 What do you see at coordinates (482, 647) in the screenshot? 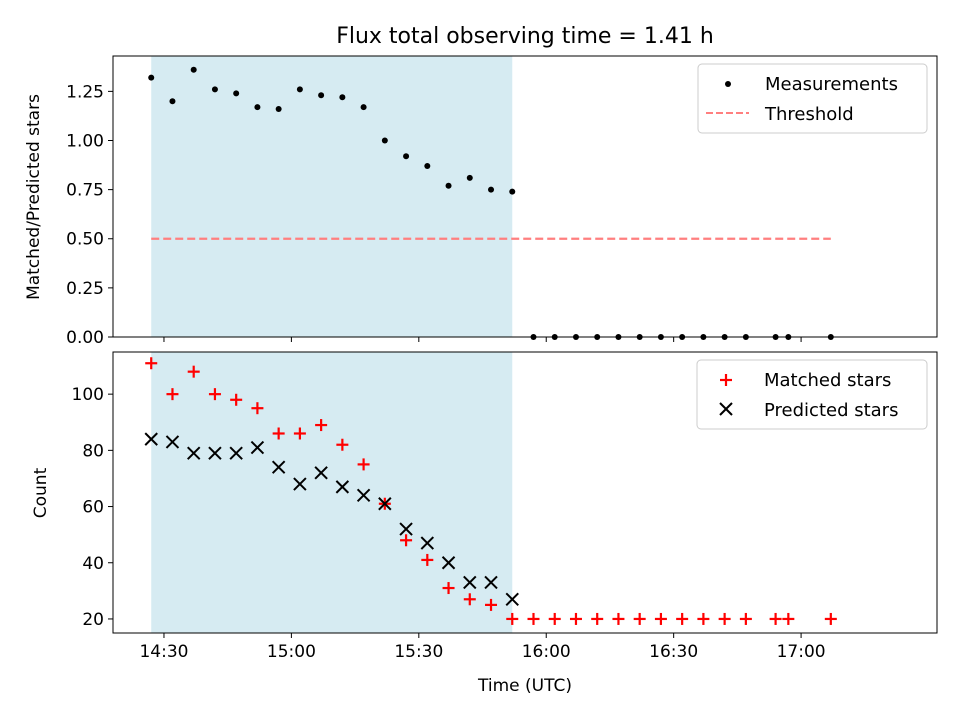
I see `bottom-xticks: 14:30 15:00 15:30 16:00 16:30 17:00` at bounding box center [482, 647].